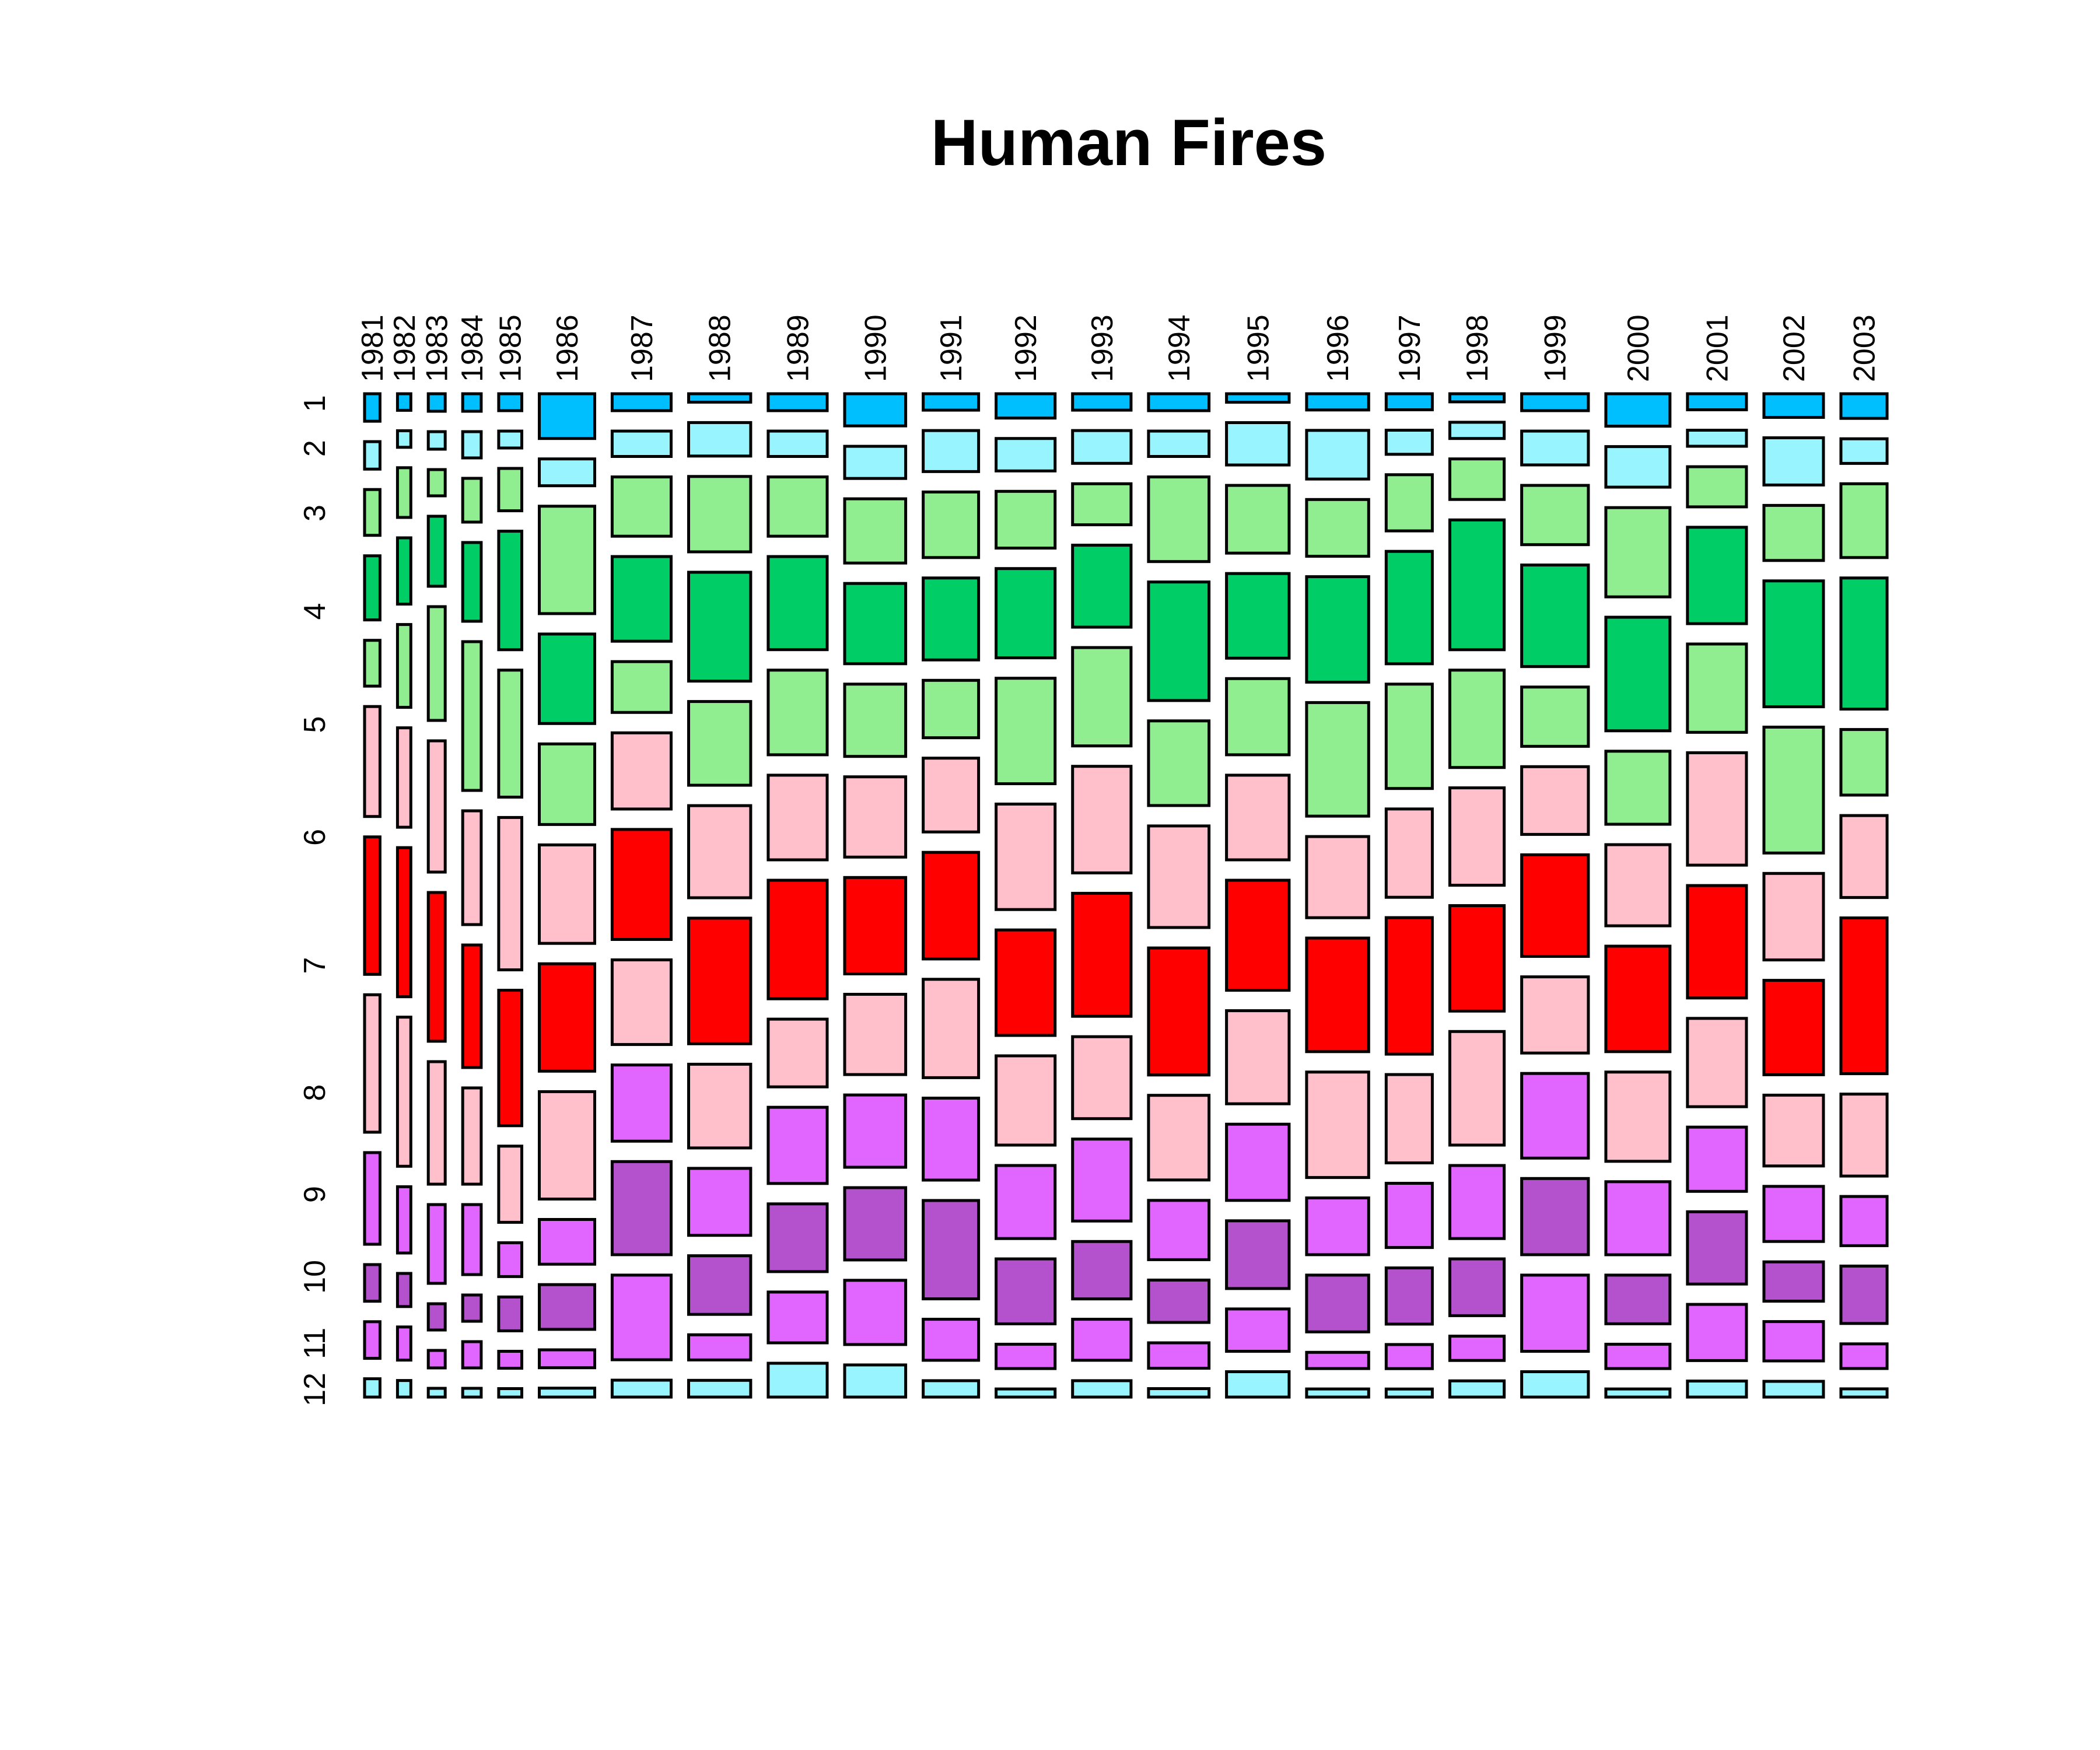  What do you see at coordinates (1717, 348) in the screenshot?
I see `year-label-2001: 2001` at bounding box center [1717, 348].